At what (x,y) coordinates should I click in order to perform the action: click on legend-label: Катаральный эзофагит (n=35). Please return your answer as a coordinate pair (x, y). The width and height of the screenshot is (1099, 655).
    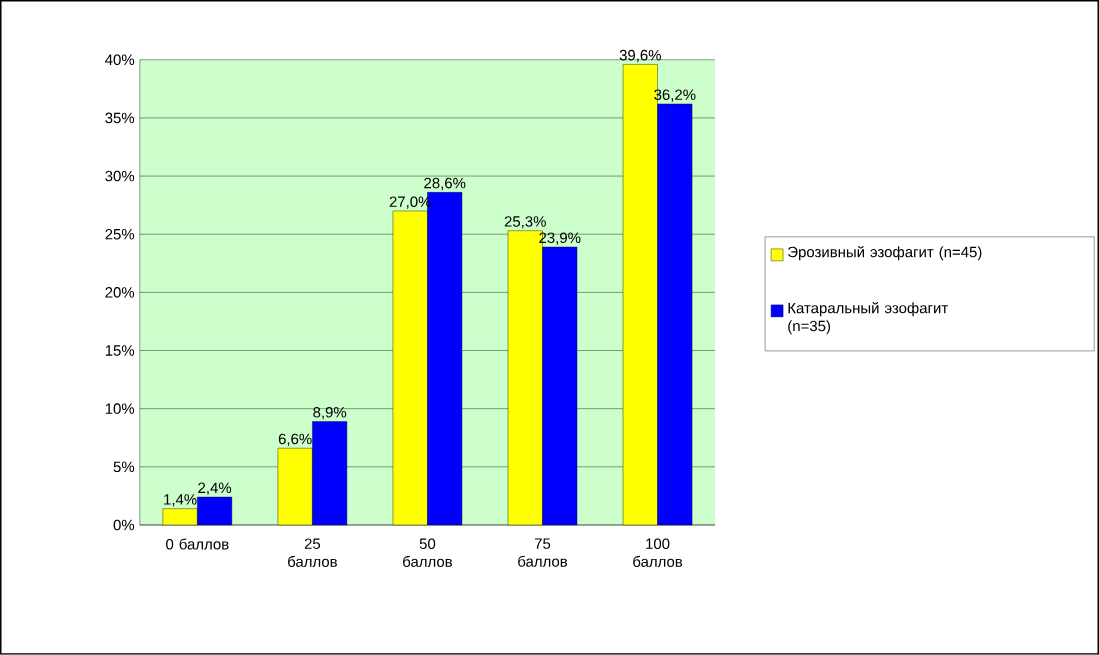
    Looking at the image, I should click on (868, 318).